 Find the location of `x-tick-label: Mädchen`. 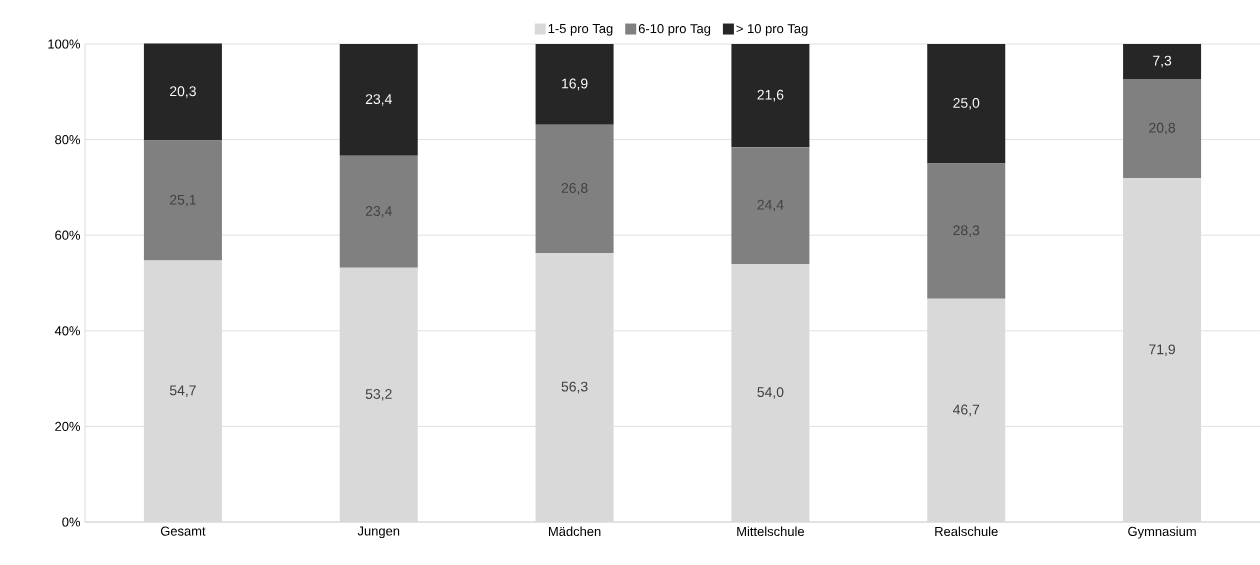

x-tick-label: Mädchen is located at coordinates (575, 531).